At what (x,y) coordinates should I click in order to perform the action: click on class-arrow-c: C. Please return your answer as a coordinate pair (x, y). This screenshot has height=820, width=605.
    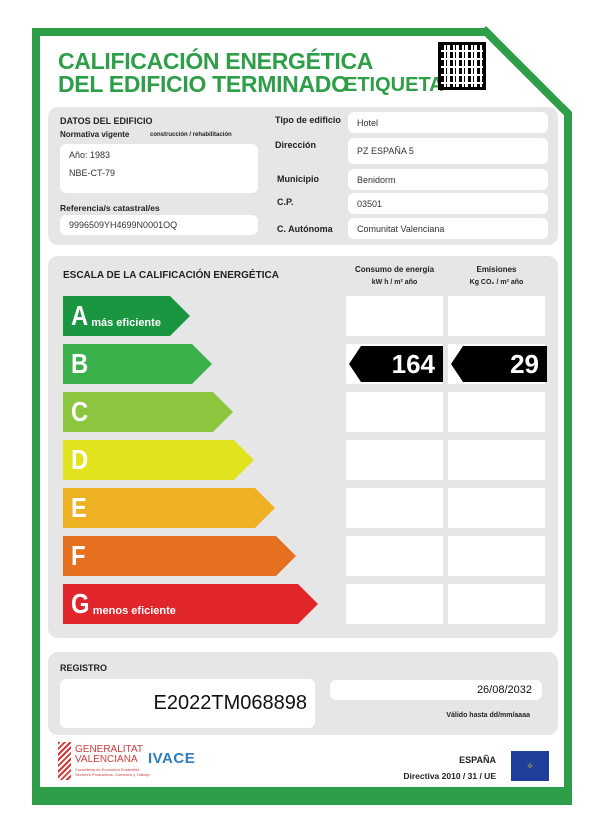
    Looking at the image, I should click on (148, 412).